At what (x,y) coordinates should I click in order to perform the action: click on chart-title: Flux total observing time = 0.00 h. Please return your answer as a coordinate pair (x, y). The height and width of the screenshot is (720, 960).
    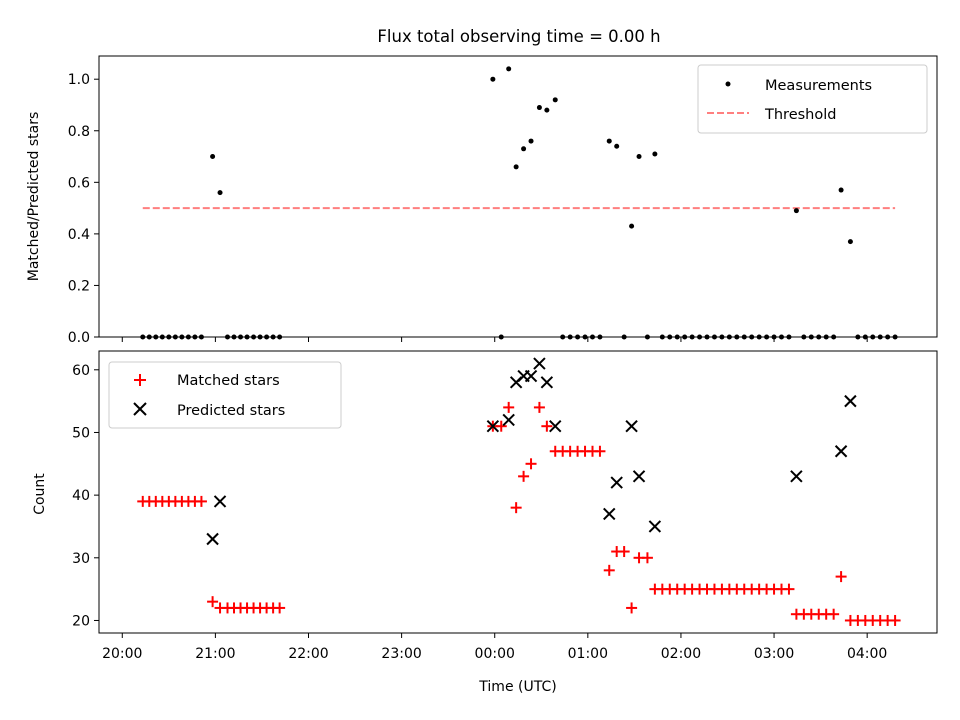
    Looking at the image, I should click on (518, 36).